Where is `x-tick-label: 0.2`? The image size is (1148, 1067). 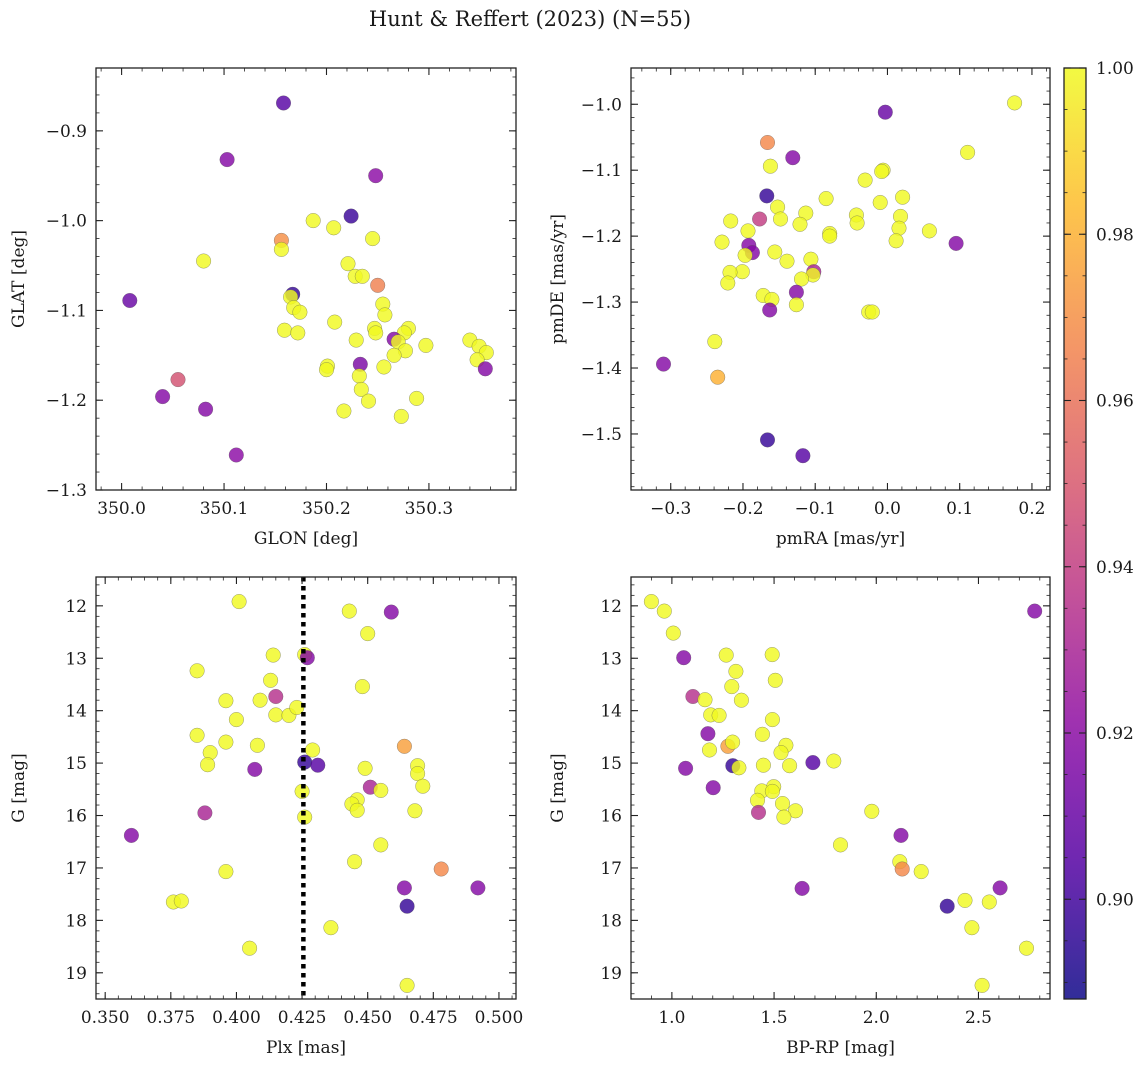
x-tick-label: 0.2 is located at coordinates (1031, 509).